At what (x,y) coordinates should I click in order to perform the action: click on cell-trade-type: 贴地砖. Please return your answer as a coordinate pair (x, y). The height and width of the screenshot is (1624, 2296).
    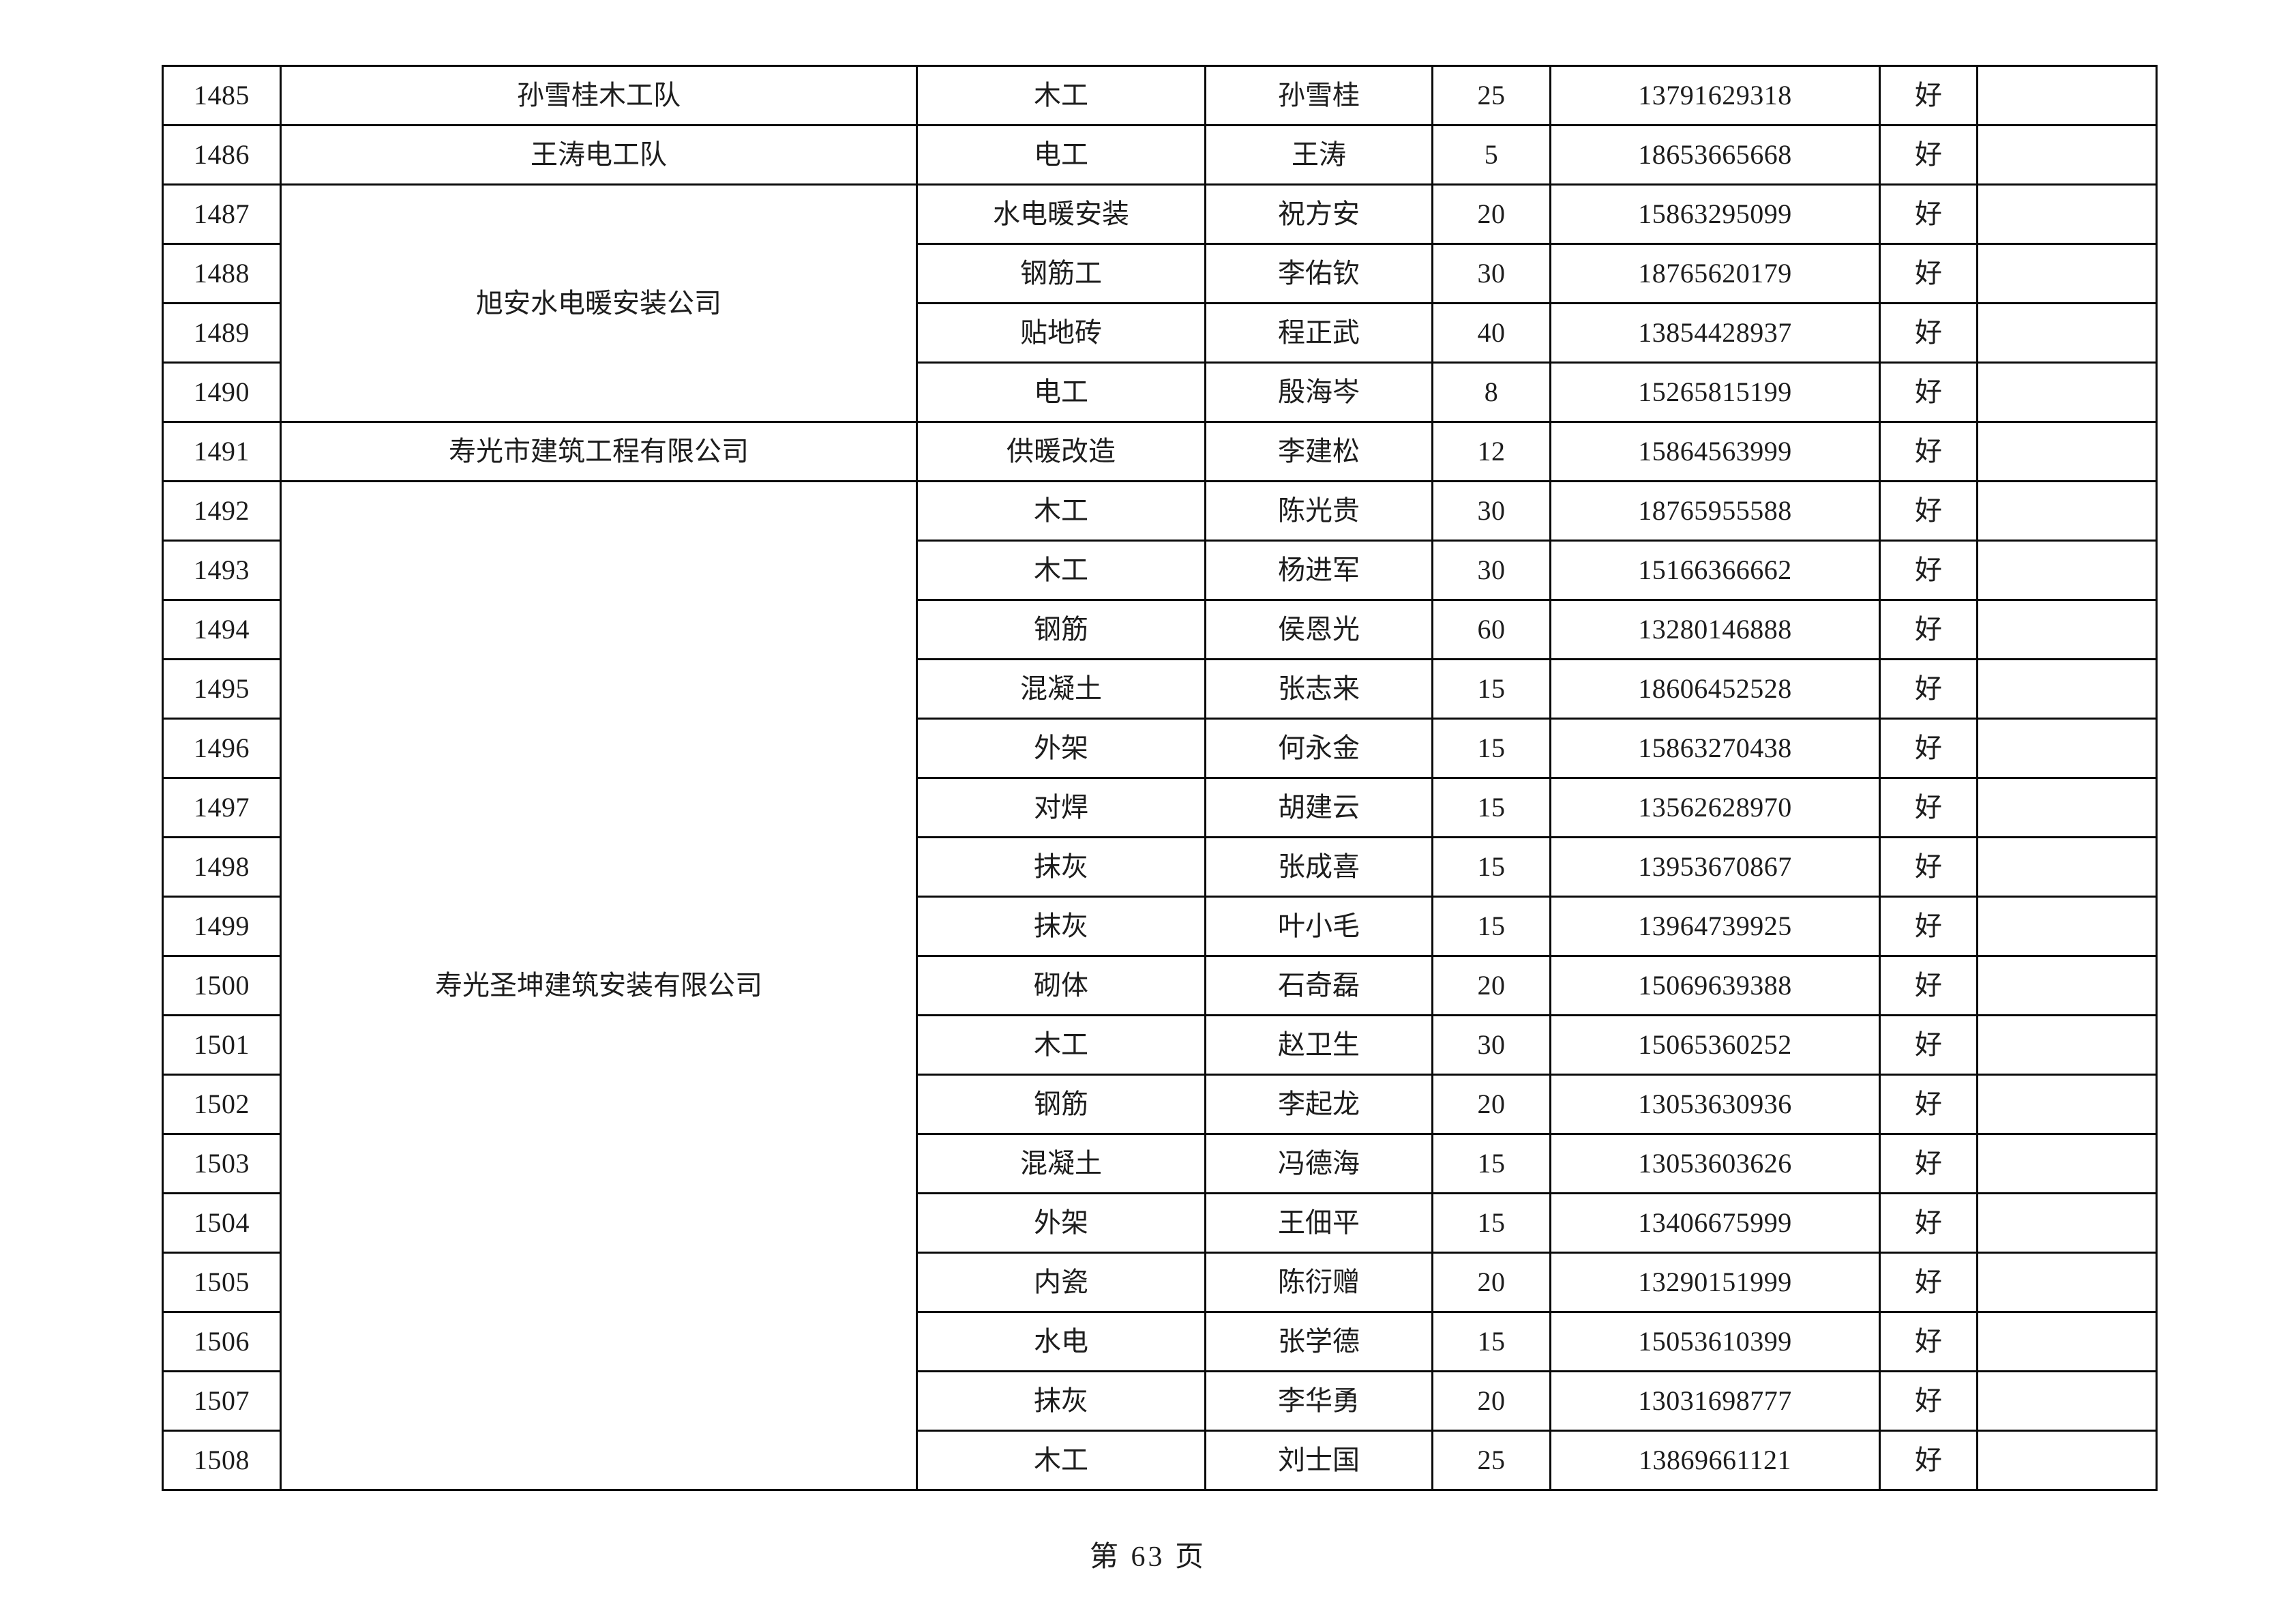
    Looking at the image, I should click on (1061, 333).